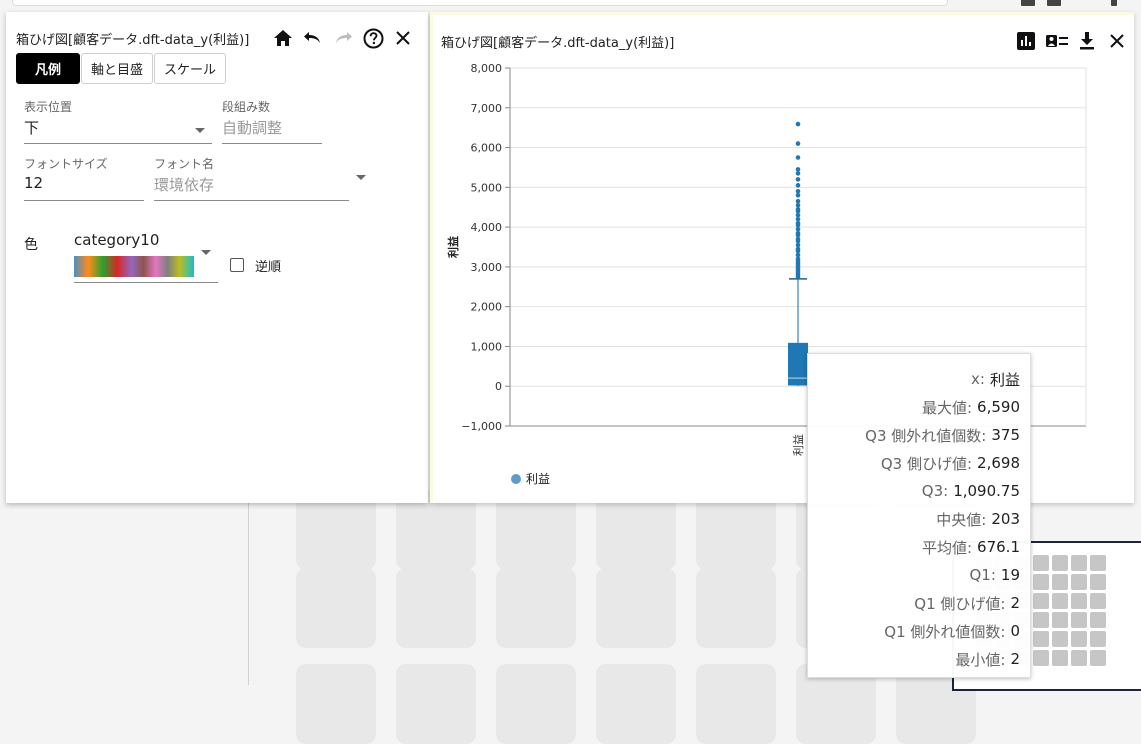 This screenshot has width=1141, height=744. What do you see at coordinates (32, 128) in the screenshot?
I see `position-select-value: 下` at bounding box center [32, 128].